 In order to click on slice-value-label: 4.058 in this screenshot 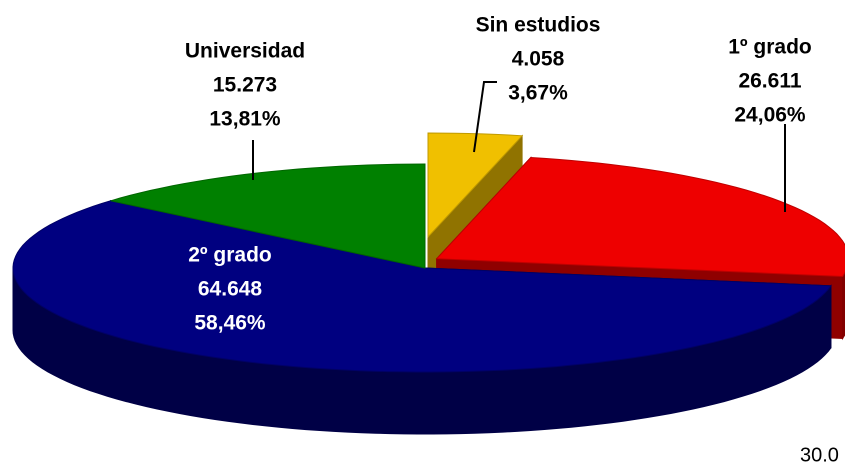, I will do `click(538, 59)`.